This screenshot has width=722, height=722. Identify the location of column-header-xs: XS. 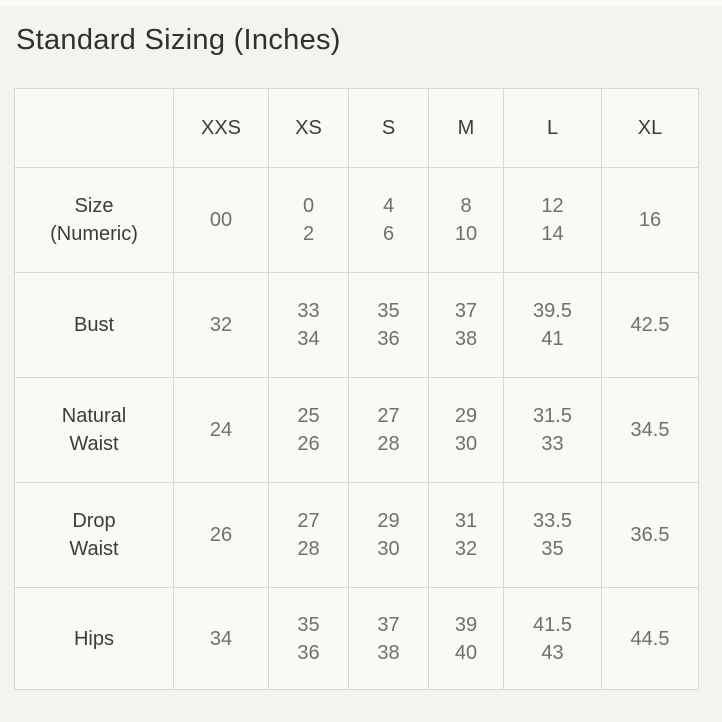
(308, 128).